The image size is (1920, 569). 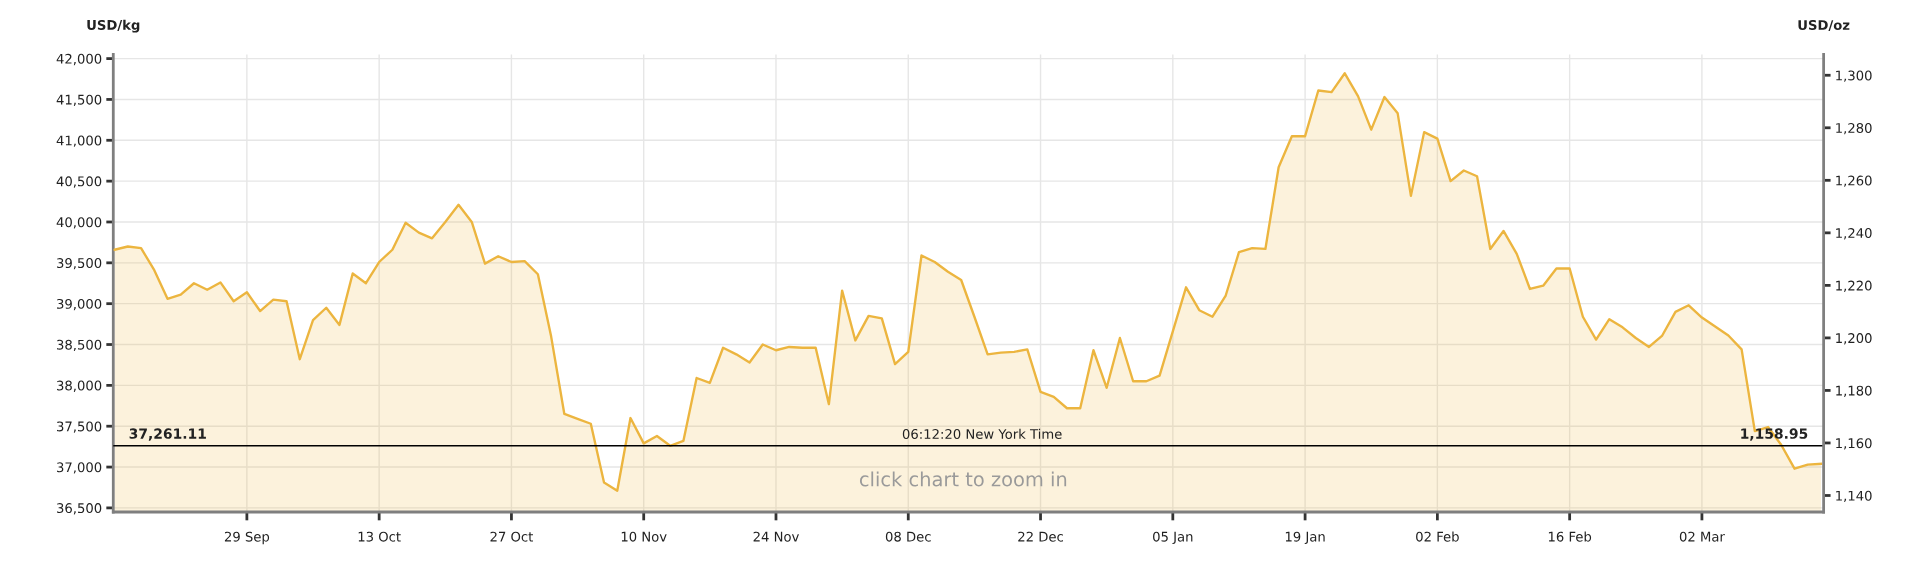 What do you see at coordinates (1854, 181) in the screenshot?
I see `y2-tick-label: 1,260` at bounding box center [1854, 181].